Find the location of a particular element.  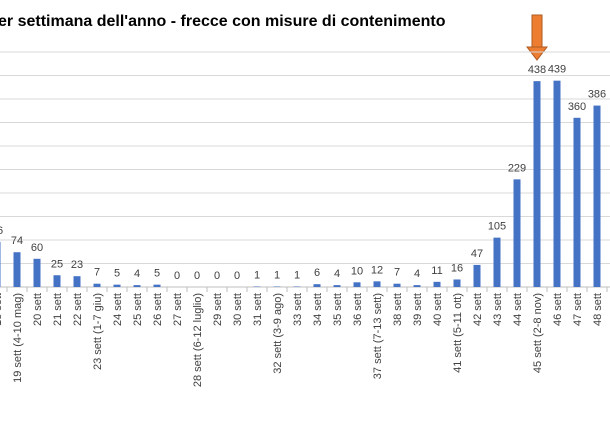

x-tick-label: 32 sett (3-9 ago) is located at coordinates (278, 333).